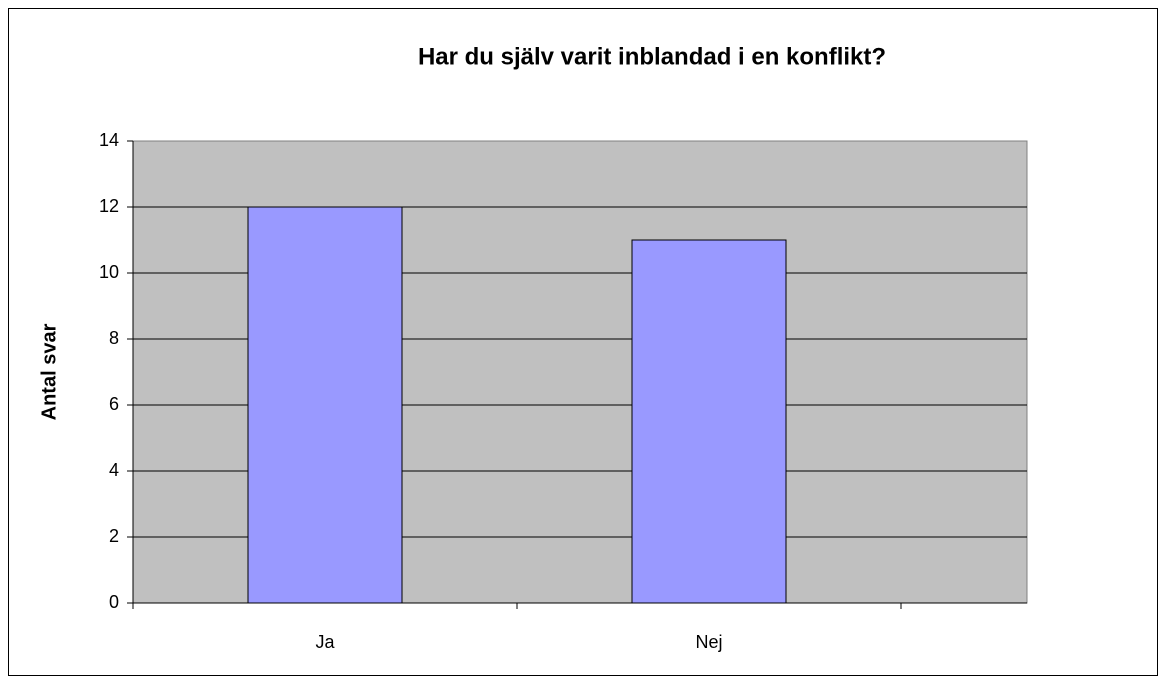 The height and width of the screenshot is (681, 1166). Describe the element at coordinates (114, 338) in the screenshot. I see `y-tick-label: 8` at that location.